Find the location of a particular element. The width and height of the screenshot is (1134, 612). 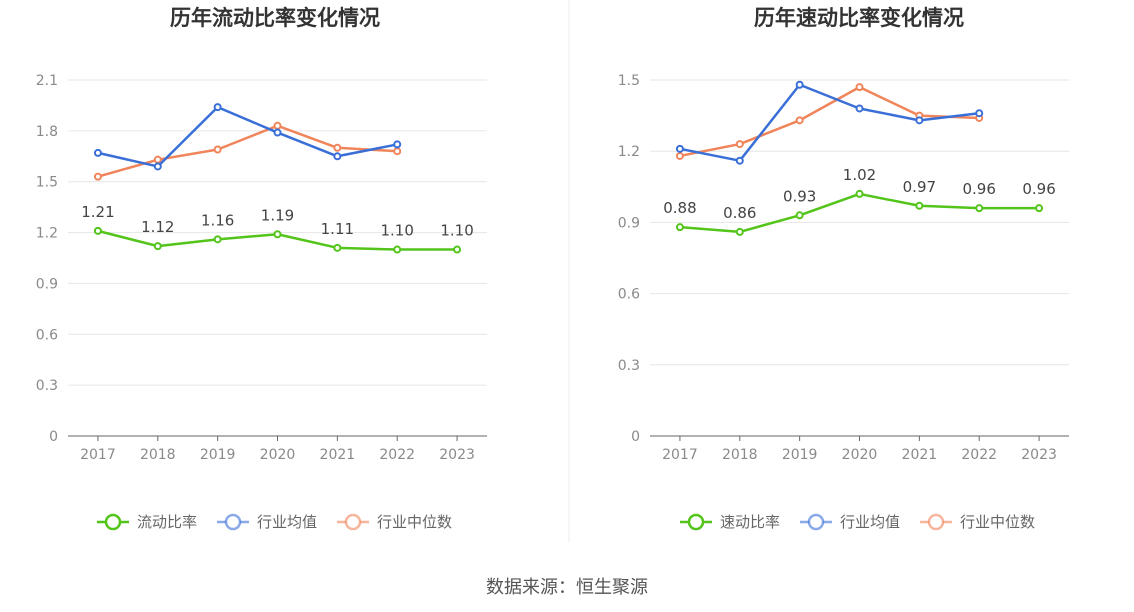

data-label: 0.86 is located at coordinates (739, 213).